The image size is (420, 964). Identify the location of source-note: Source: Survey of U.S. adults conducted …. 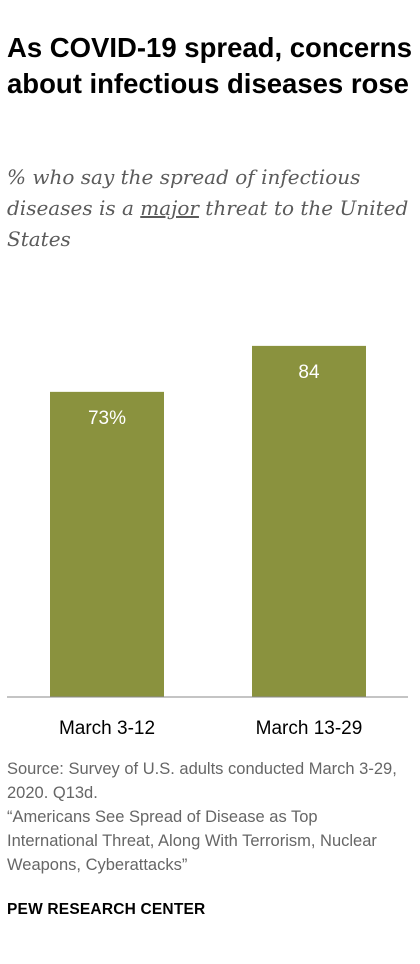
(209, 817).